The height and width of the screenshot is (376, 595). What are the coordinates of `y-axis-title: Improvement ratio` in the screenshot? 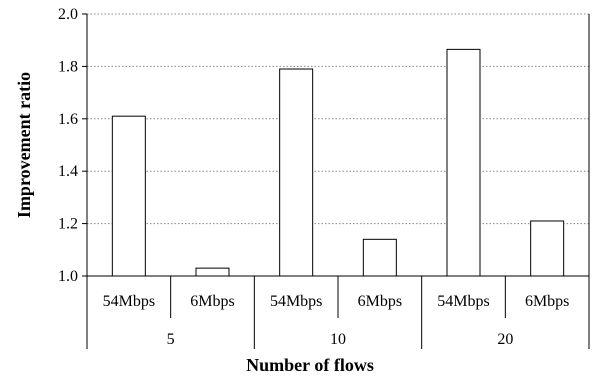 It's located at (24, 145).